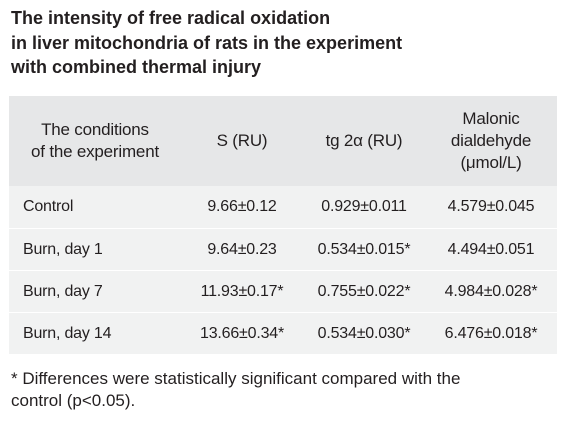 This screenshot has height=422, width=565. I want to click on header-malonic-dialdehyde: Malonic dialdehyde (μmol/L), so click(491, 141).